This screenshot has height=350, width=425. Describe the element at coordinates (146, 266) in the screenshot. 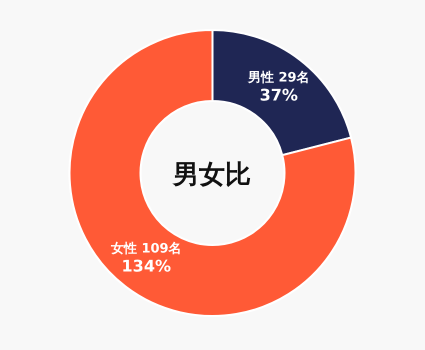

I see `text: 134%` at that location.